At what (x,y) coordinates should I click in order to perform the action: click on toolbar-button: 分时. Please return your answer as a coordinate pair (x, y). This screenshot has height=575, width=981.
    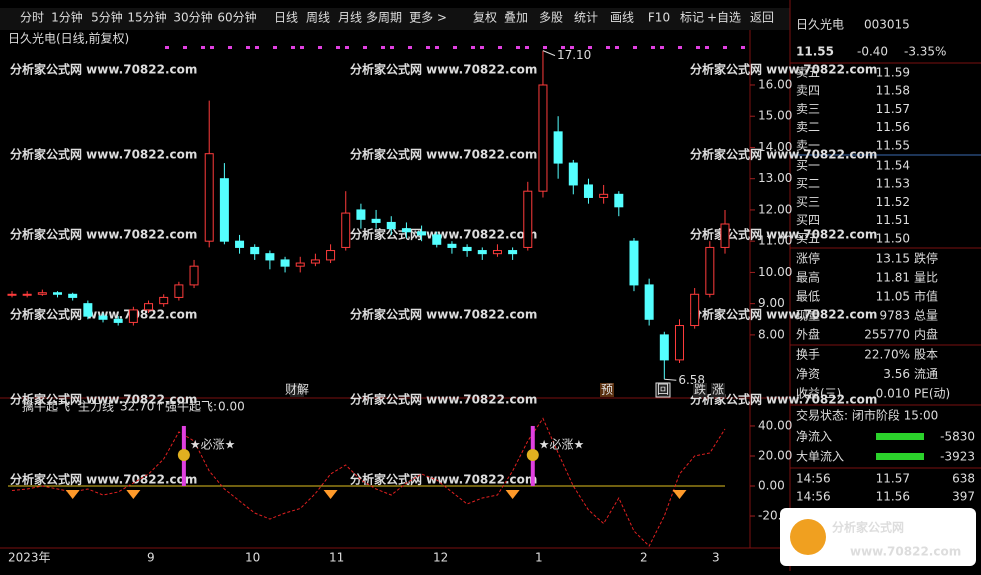
    Looking at the image, I should click on (32, 18).